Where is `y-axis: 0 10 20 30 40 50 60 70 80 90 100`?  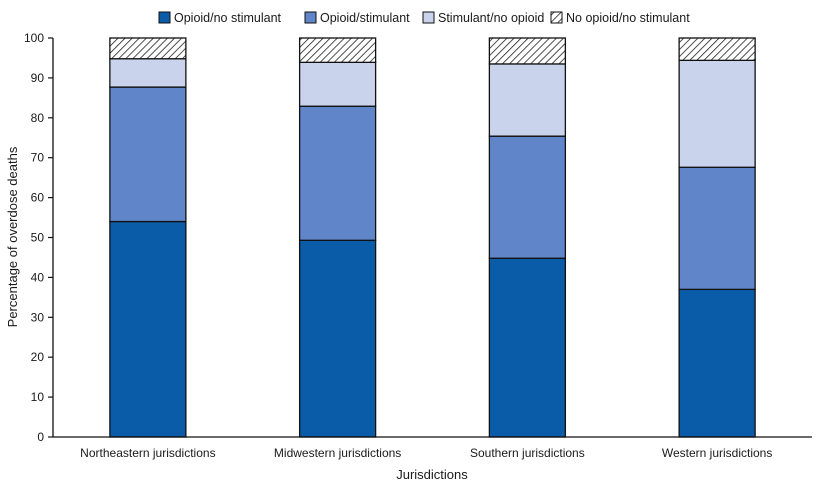
y-axis: 0 10 20 30 40 50 60 70 80 90 100 is located at coordinates (39, 237).